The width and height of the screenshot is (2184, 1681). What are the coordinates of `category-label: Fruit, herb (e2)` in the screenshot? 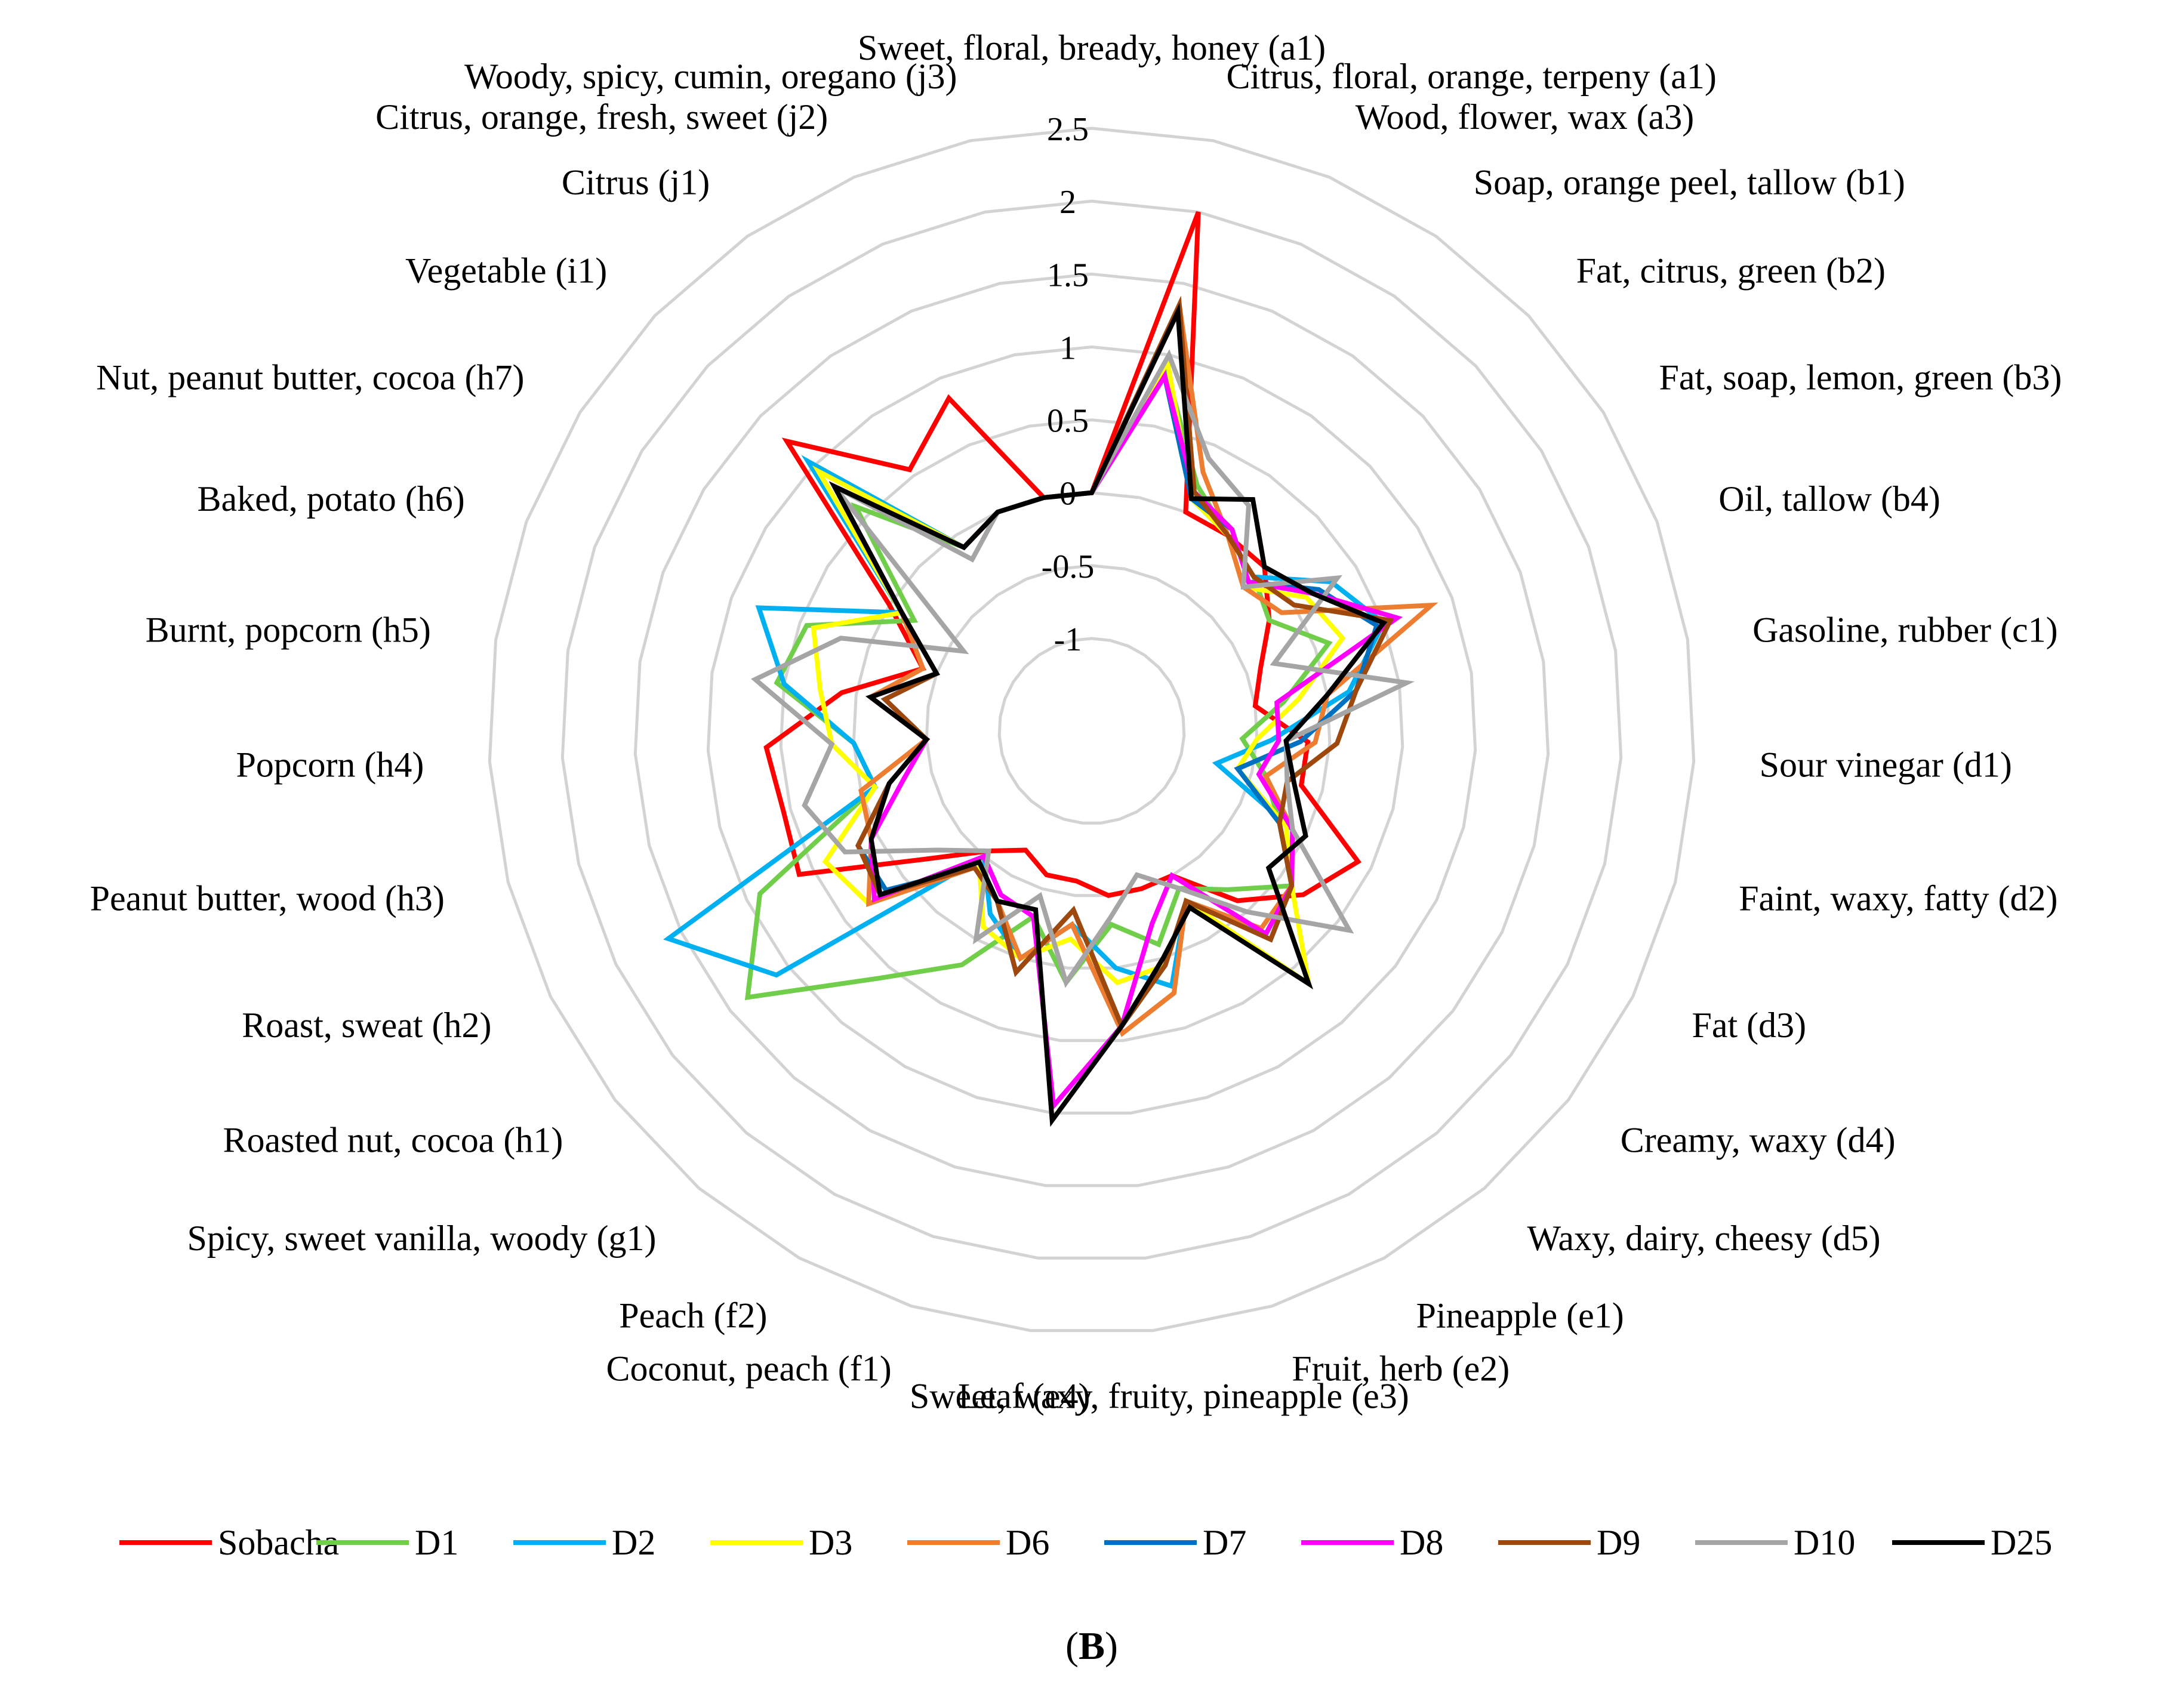 It's located at (1401, 1369).